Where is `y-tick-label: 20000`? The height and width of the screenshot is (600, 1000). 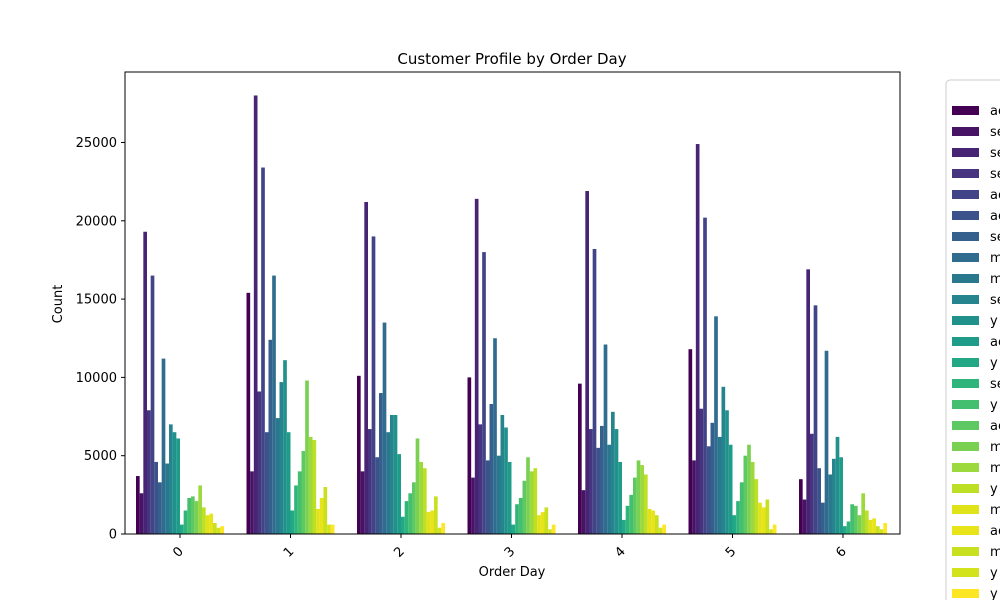 y-tick-label: 20000 is located at coordinates (96, 221).